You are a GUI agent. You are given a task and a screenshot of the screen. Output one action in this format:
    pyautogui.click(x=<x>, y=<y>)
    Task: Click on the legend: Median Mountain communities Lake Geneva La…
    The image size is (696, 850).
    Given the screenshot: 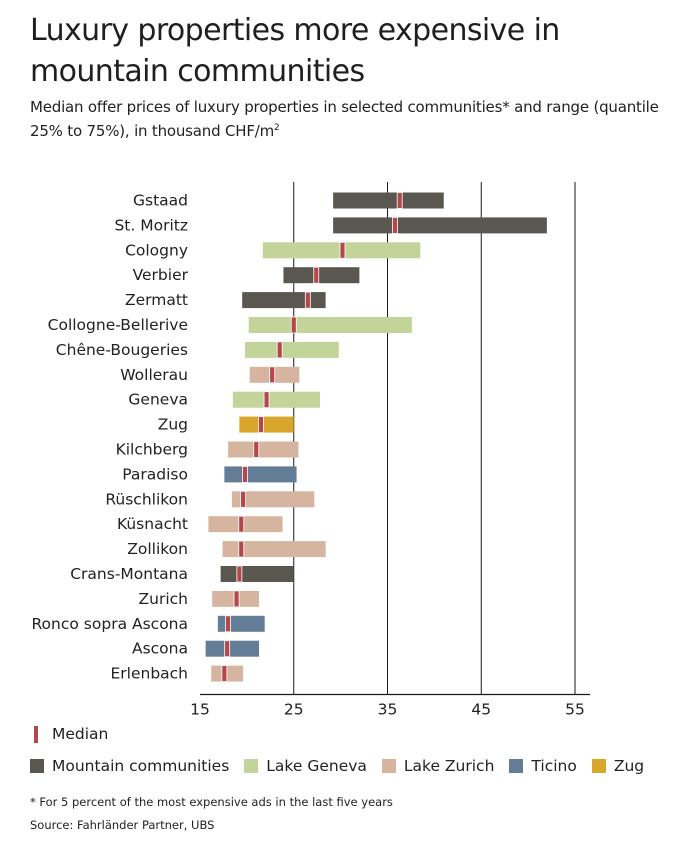 What is the action you would take?
    pyautogui.click(x=344, y=750)
    